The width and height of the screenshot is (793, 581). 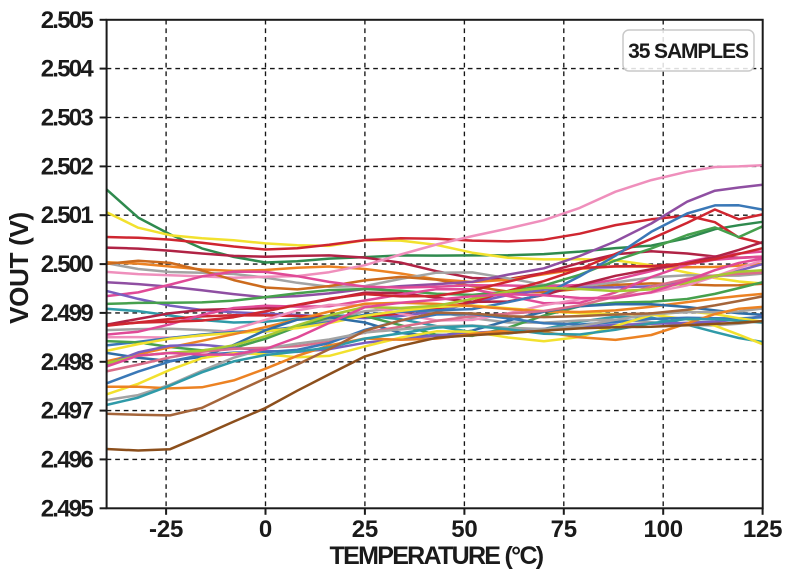 What do you see at coordinates (67, 362) in the screenshot?
I see `svg-text: 2.498` at bounding box center [67, 362].